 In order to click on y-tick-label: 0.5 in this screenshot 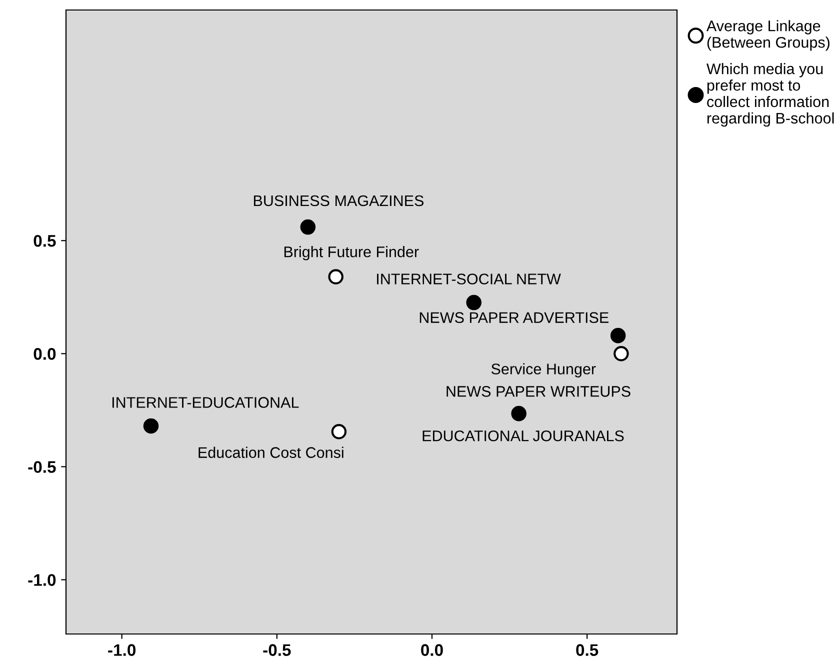, I will do `click(45, 241)`.